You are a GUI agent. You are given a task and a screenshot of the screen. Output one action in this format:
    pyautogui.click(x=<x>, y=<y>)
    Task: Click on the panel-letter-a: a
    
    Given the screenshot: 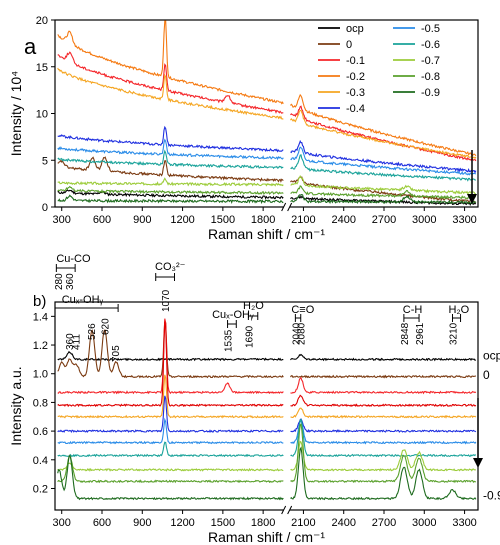 What is the action you would take?
    pyautogui.click(x=30, y=46)
    